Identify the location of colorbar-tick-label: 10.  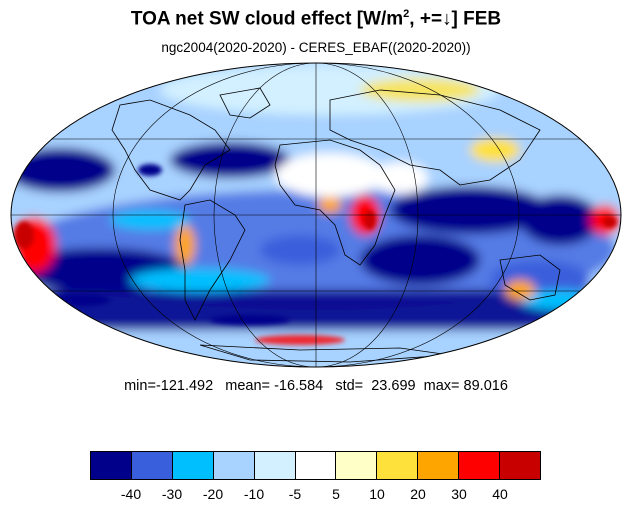
(377, 494).